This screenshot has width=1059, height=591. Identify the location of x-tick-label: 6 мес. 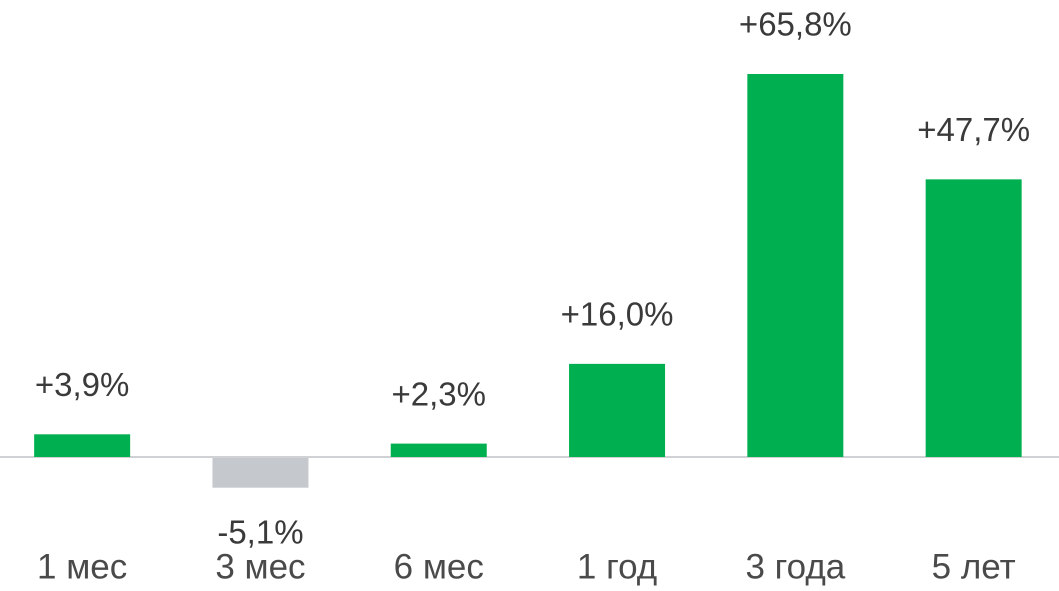
(439, 566).